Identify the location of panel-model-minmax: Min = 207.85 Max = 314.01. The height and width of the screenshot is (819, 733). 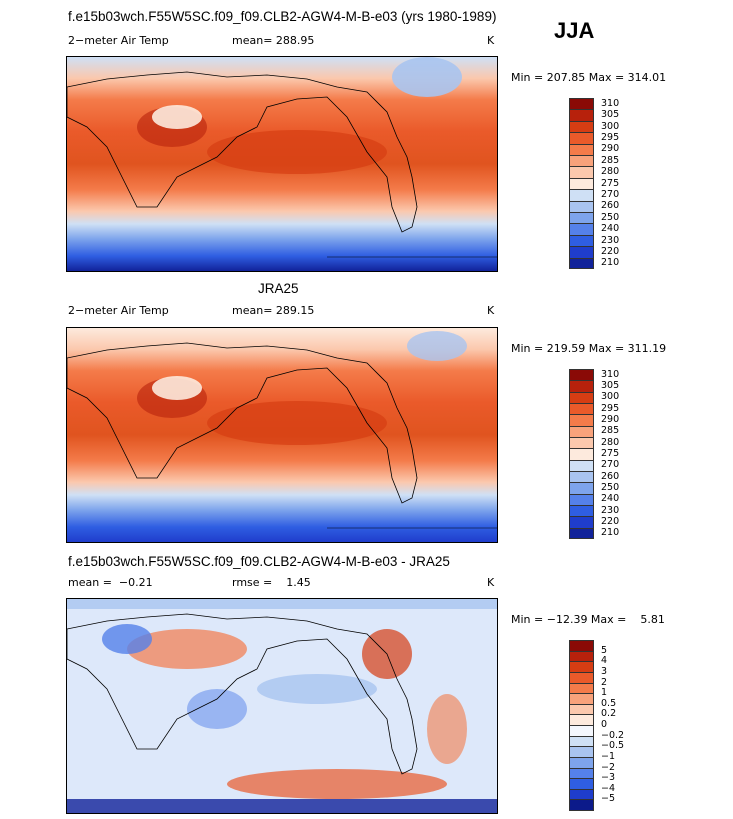
(588, 77).